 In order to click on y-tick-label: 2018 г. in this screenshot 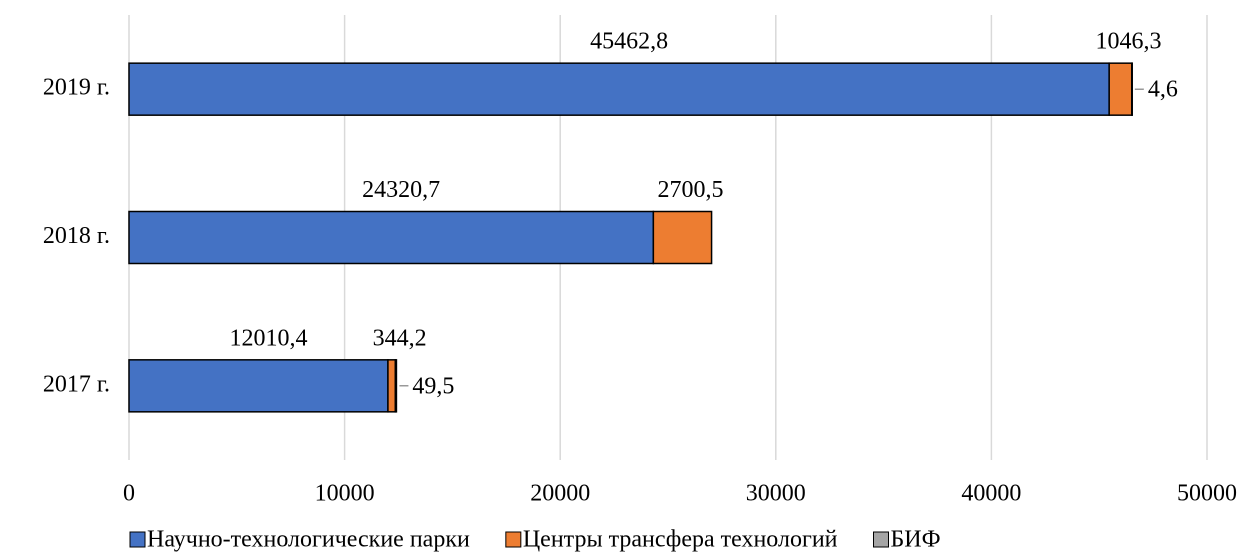, I will do `click(76, 236)`.